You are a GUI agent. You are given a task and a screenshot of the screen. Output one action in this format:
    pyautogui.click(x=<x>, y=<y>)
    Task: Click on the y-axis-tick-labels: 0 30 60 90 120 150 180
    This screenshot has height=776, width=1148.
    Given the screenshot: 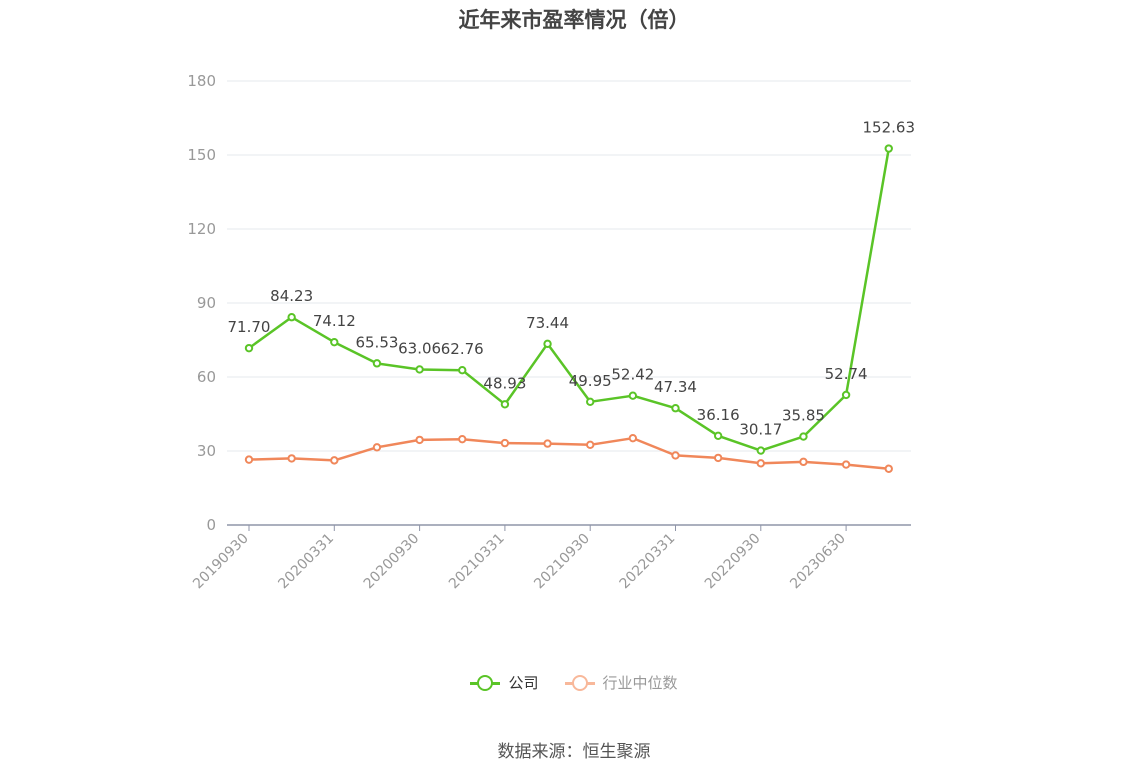 What is the action you would take?
    pyautogui.click(x=201, y=303)
    